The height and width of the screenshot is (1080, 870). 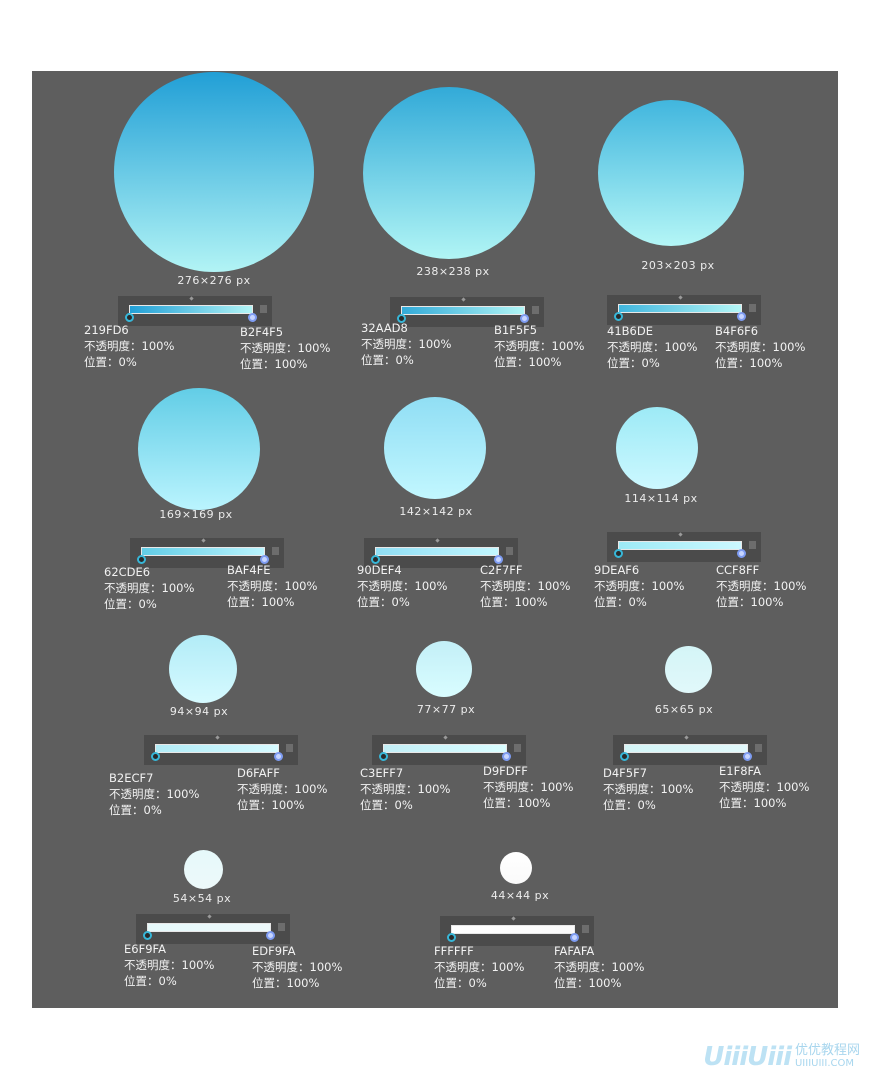 What do you see at coordinates (764, 787) in the screenshot?
I see `end-stop-info: E1F8FA 不透明度：100% 位置：100%` at bounding box center [764, 787].